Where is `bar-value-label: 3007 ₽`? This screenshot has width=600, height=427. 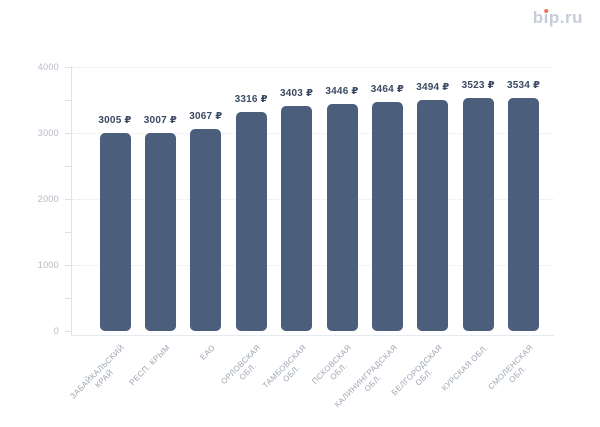 bar-value-label: 3007 ₽ is located at coordinates (160, 120).